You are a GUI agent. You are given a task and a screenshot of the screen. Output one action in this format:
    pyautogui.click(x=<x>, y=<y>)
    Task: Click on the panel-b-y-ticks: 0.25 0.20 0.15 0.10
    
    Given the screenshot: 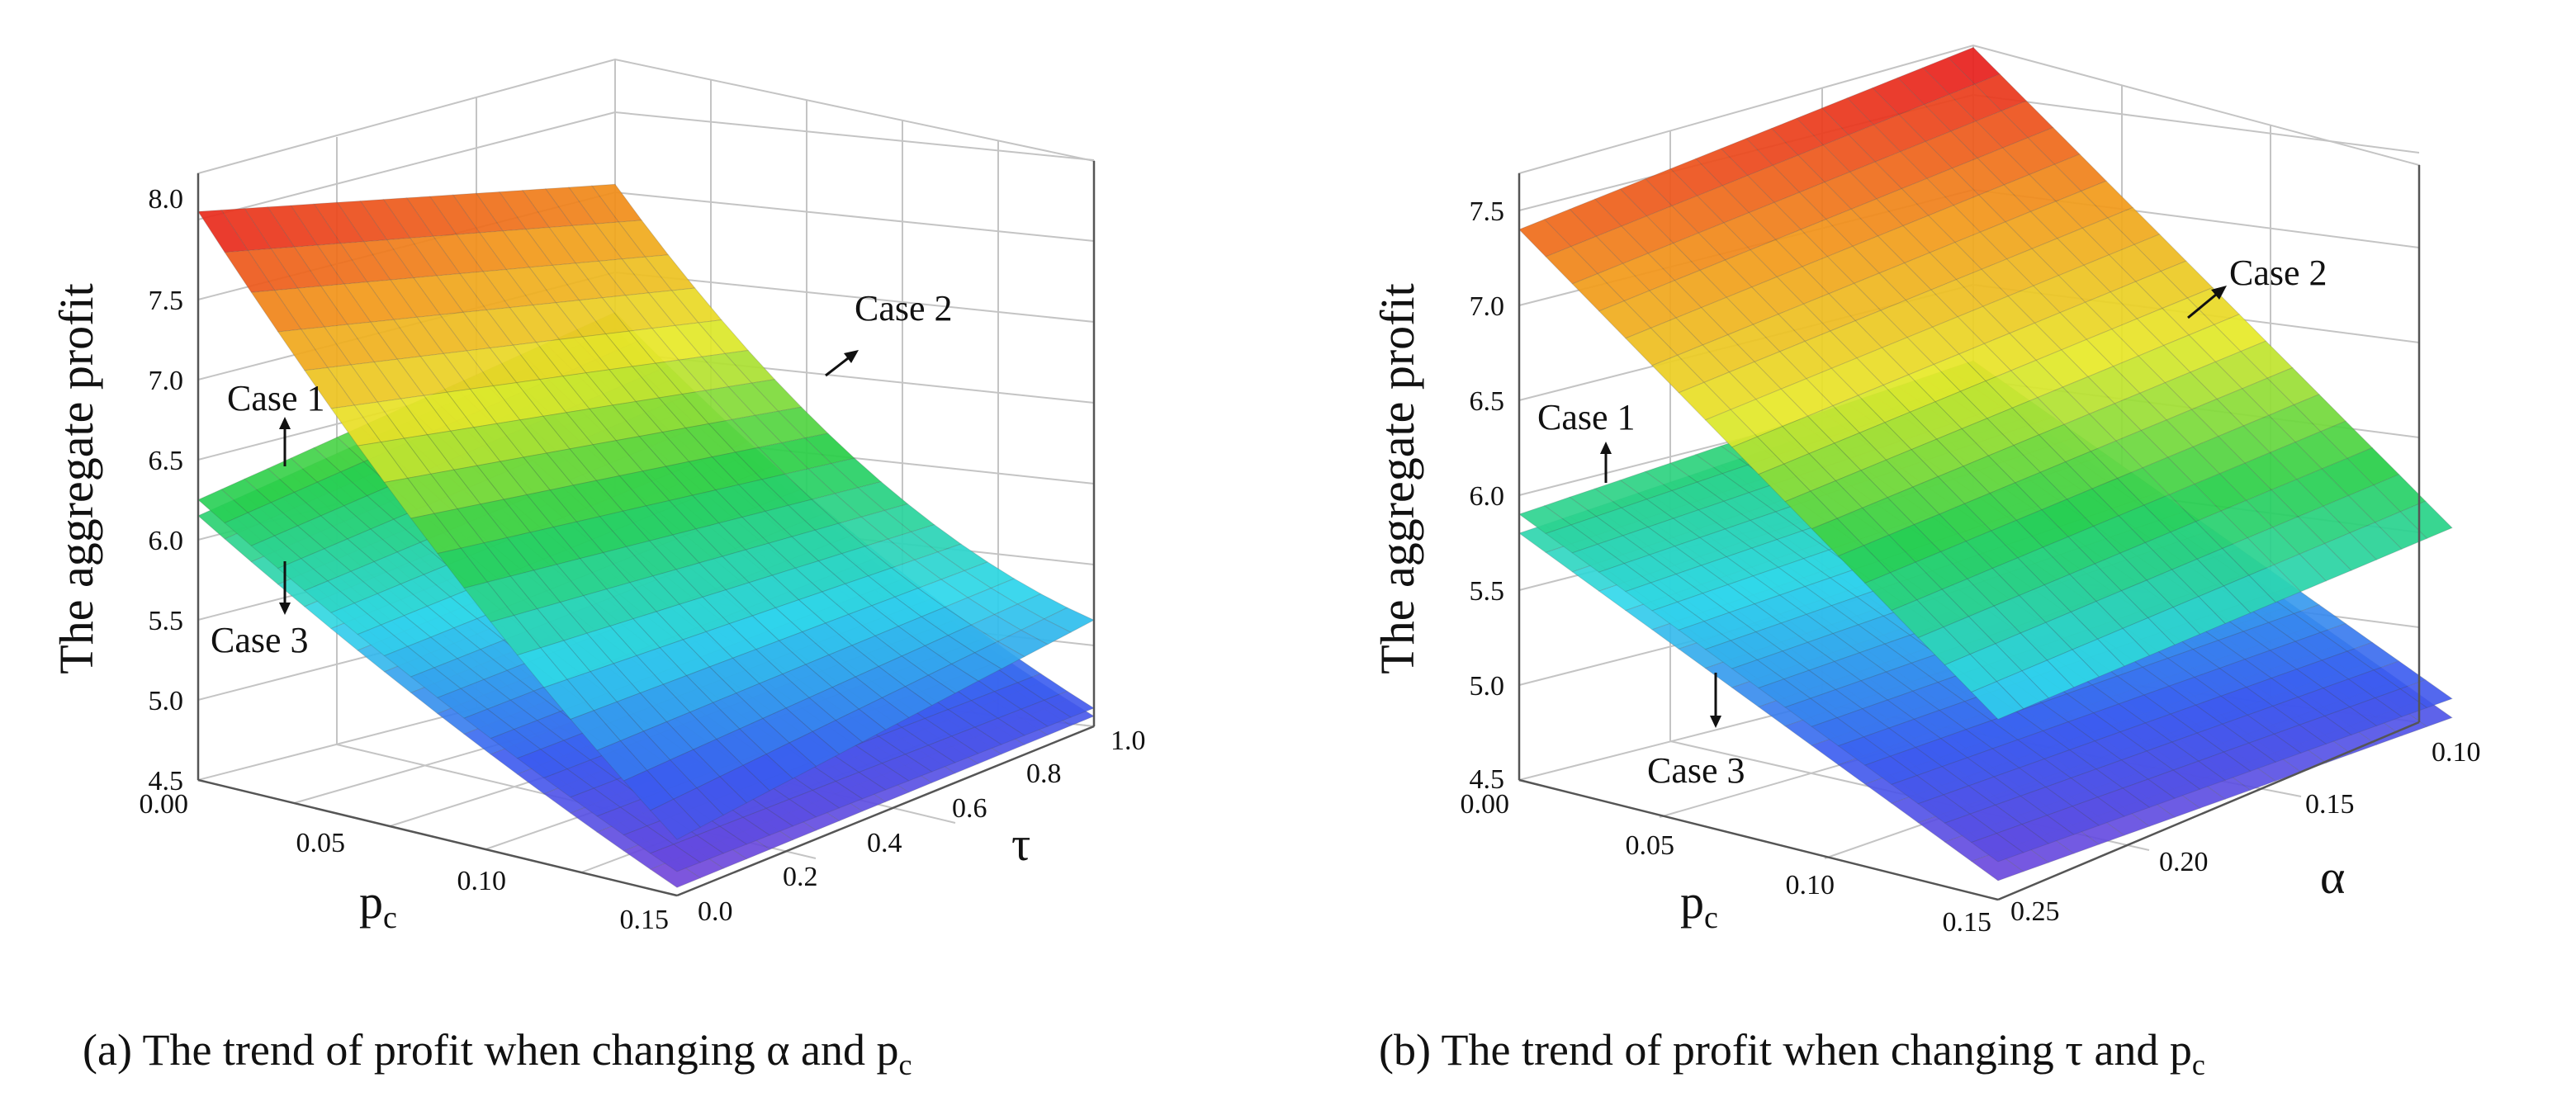 What is the action you would take?
    pyautogui.click(x=2245, y=832)
    